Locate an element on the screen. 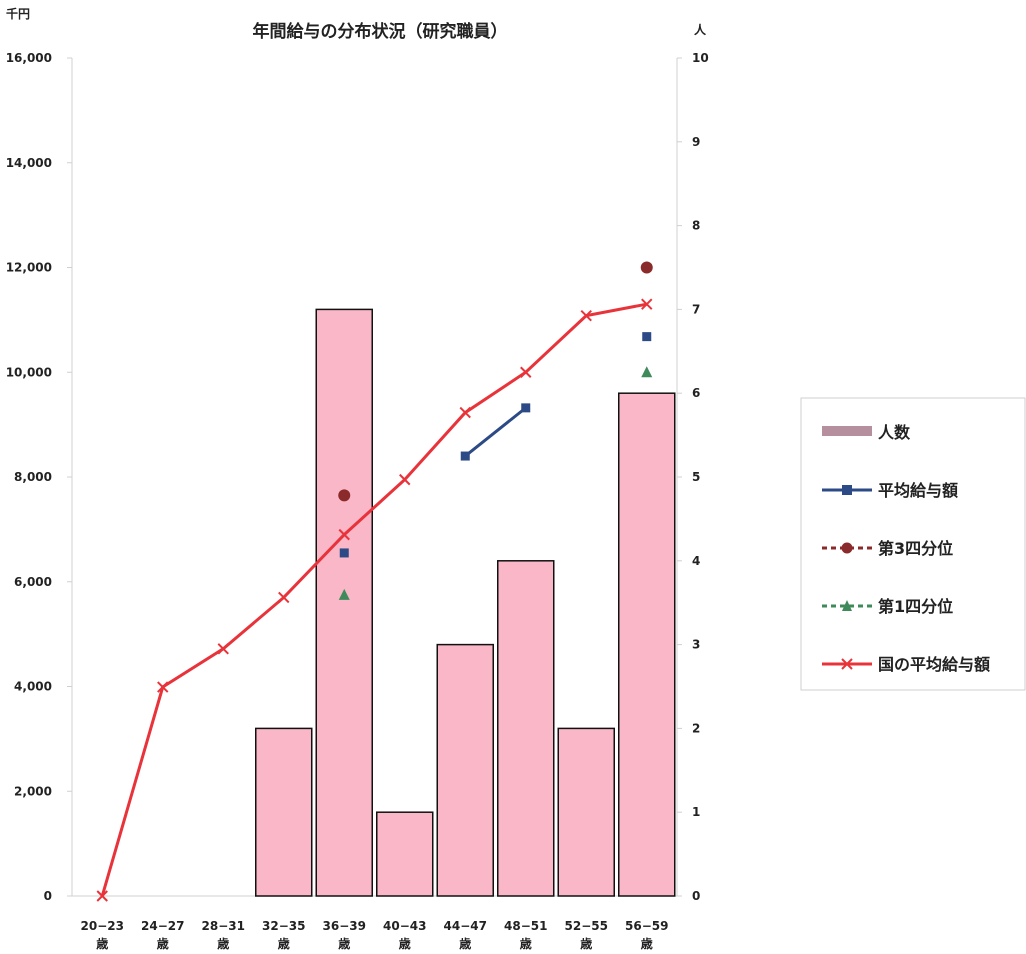 The width and height of the screenshot is (1026, 954). x-axis-label: 52−55 is located at coordinates (586, 926).